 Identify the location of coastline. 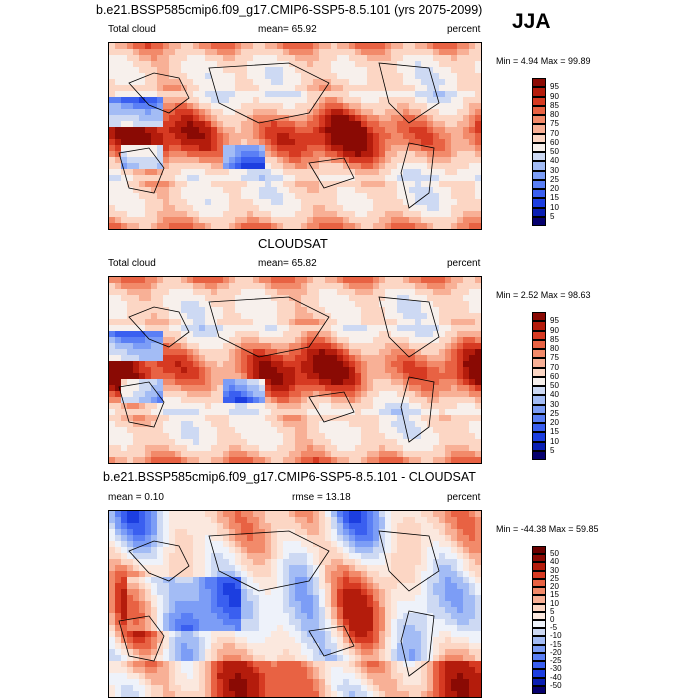
(159, 93).